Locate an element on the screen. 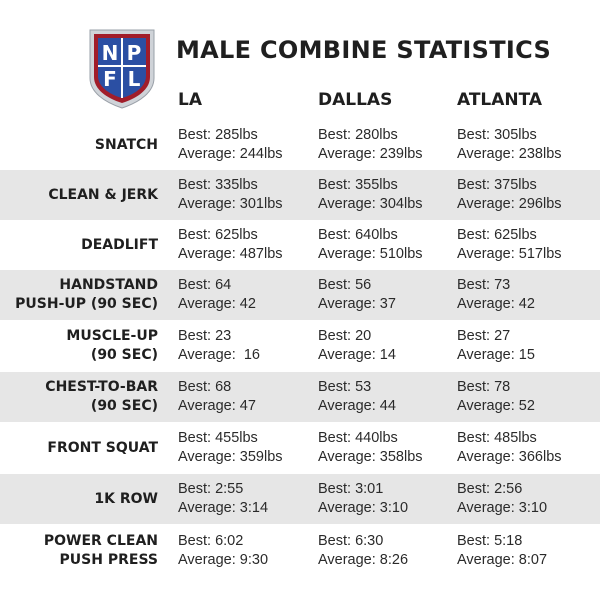 This screenshot has height=600, width=600. best-value: Best: 56 is located at coordinates (345, 284).